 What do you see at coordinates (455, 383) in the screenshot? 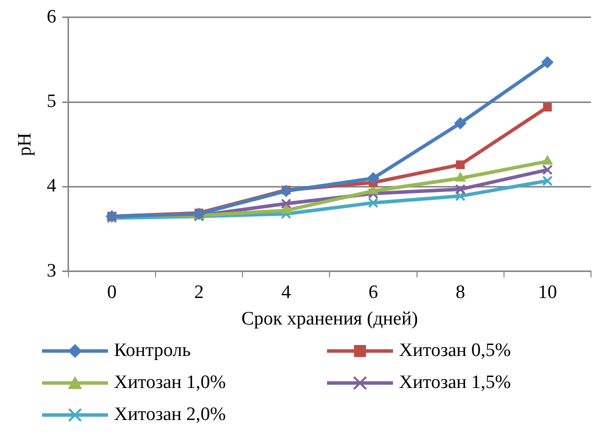
I see `legend-label: Хитозан 1,5%` at bounding box center [455, 383].